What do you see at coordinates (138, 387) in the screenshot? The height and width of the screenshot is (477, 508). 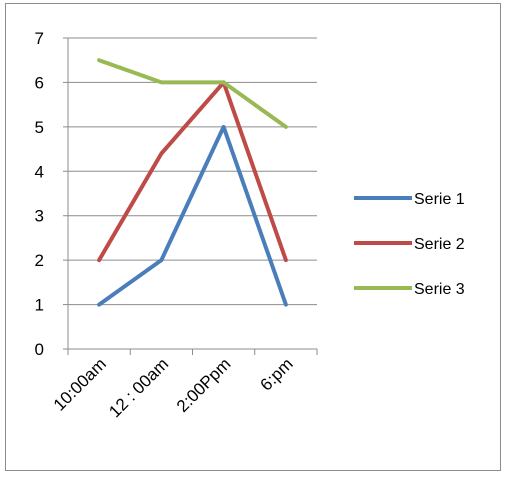 I see `x-tick-label: 12 : 00am` at bounding box center [138, 387].